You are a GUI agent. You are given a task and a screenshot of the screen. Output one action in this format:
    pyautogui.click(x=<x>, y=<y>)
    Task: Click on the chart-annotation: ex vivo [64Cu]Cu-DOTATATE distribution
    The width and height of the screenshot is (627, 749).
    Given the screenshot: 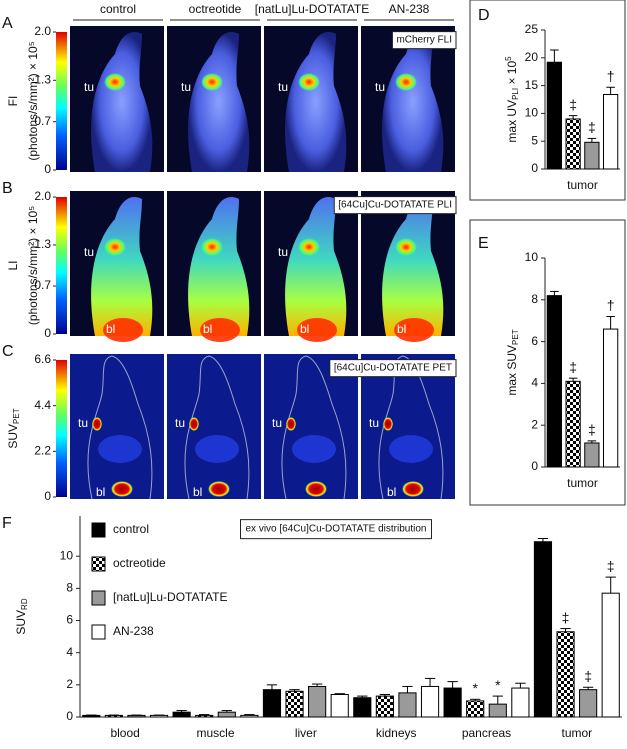 What is the action you would take?
    pyautogui.click(x=336, y=529)
    